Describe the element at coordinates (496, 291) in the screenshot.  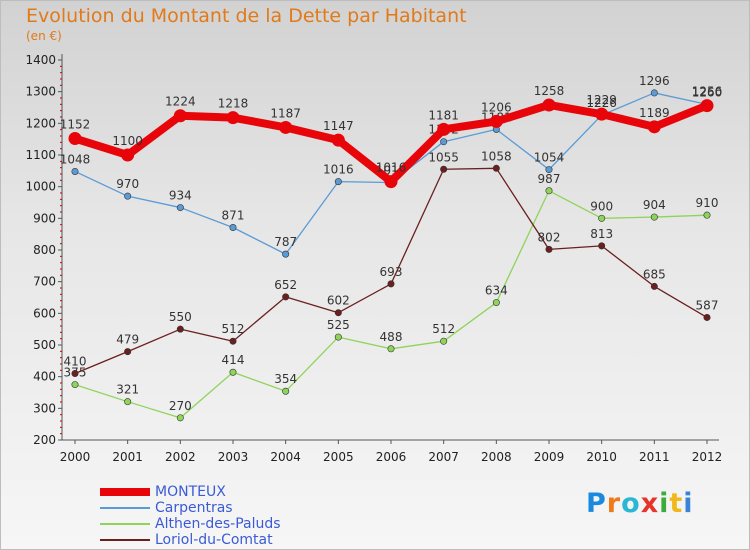
I see `data-label: 634` at that location.